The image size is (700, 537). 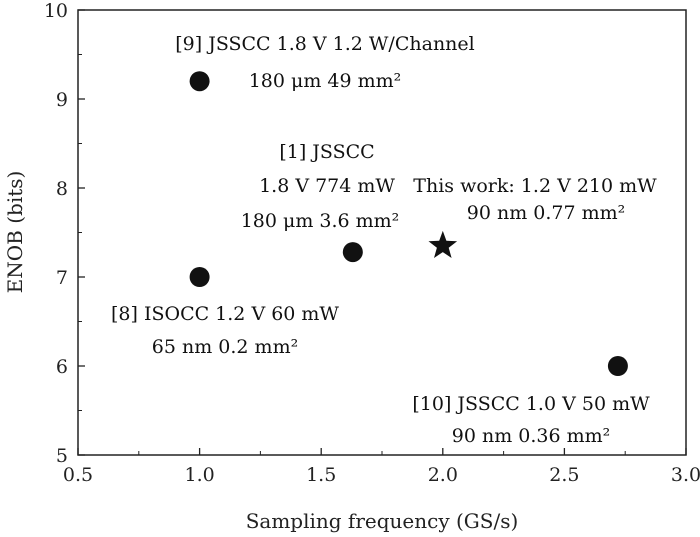 What do you see at coordinates (546, 213) in the screenshot?
I see `point-annotation-line: 90 nm 0.77 mm²` at bounding box center [546, 213].